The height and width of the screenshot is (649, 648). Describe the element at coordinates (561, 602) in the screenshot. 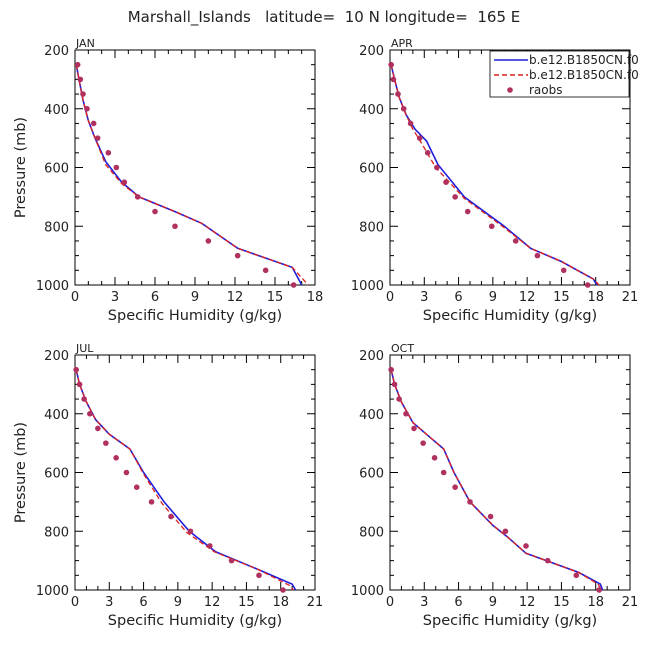

I see `x-tick-label: 15` at that location.